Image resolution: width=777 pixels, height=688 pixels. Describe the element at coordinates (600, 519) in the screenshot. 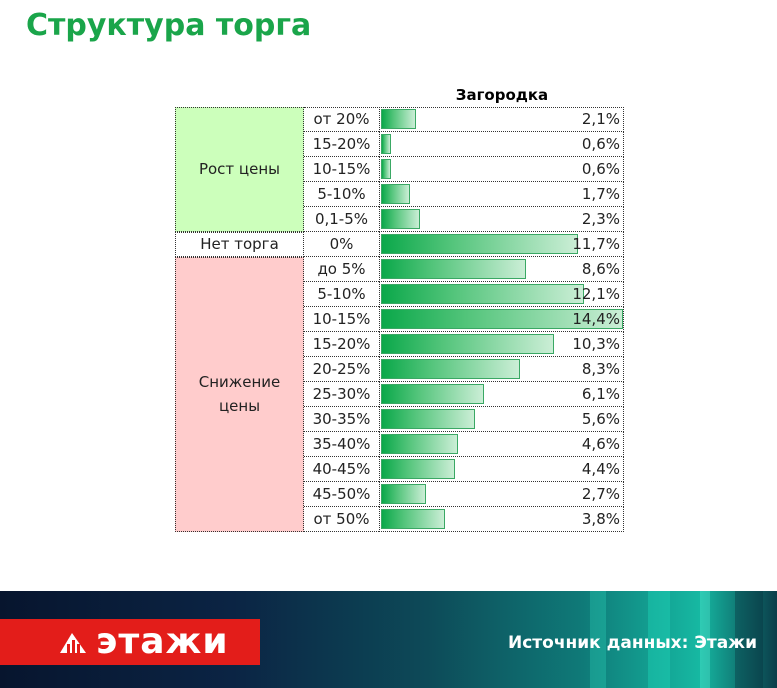

I see `data-label: 3,8%` at that location.